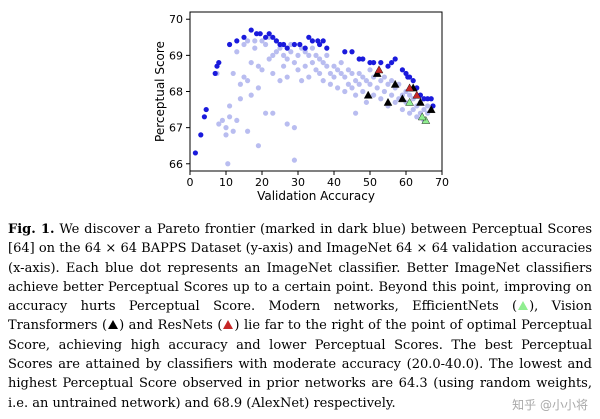 The width and height of the screenshot is (600, 419). Describe the element at coordinates (171, 326) in the screenshot. I see `caption-text-3: ) and ResNets (` at that location.